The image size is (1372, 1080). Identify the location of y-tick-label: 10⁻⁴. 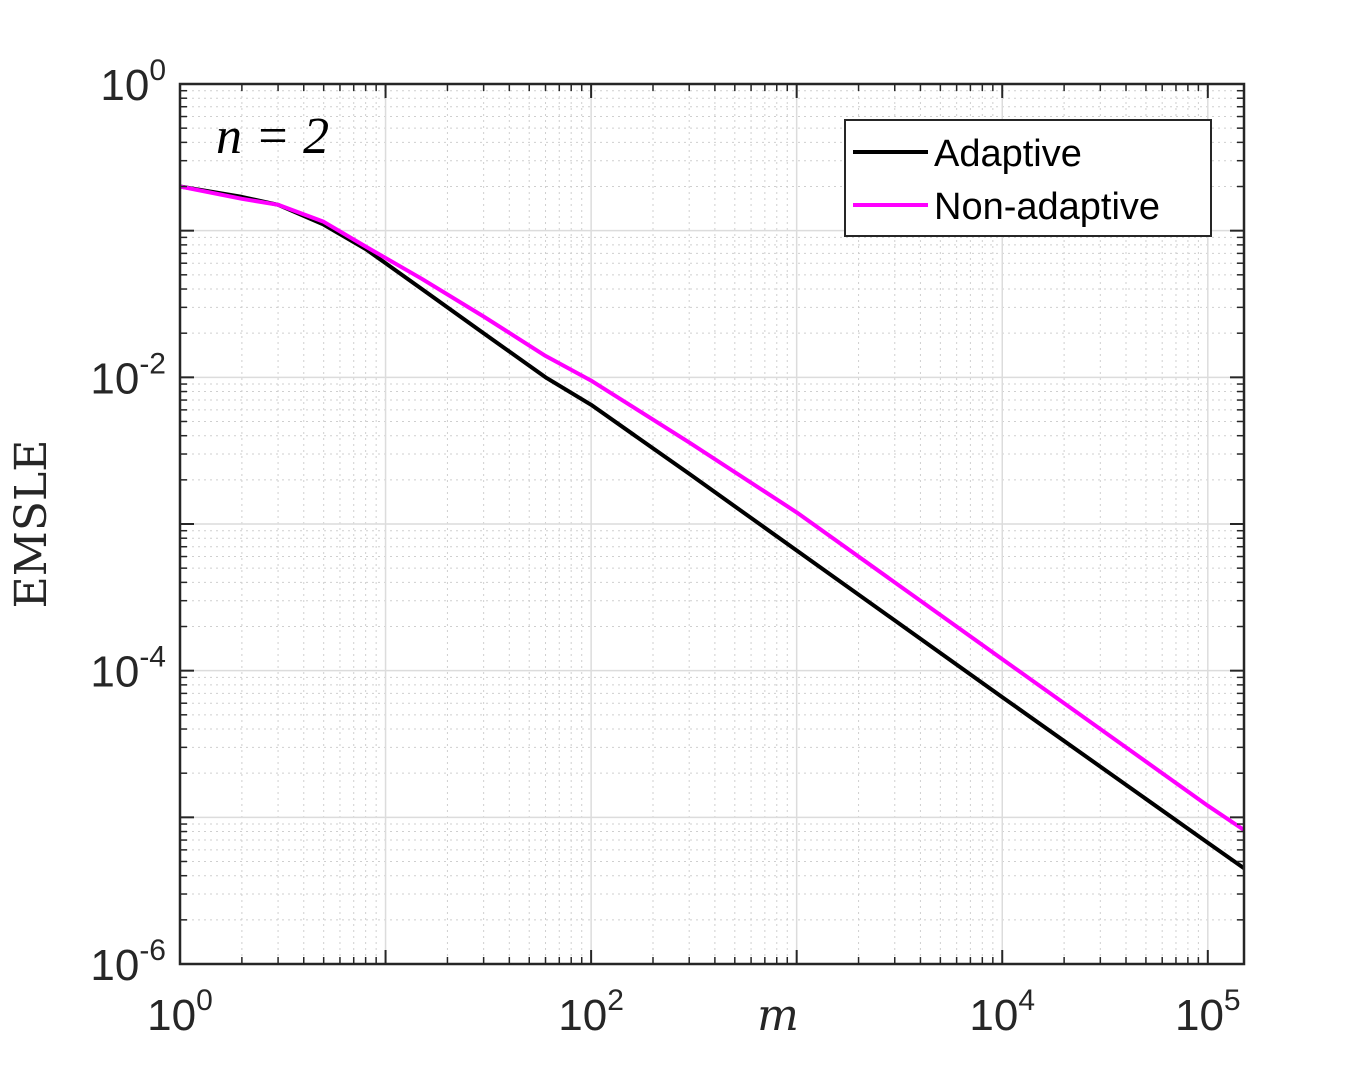
(128, 669).